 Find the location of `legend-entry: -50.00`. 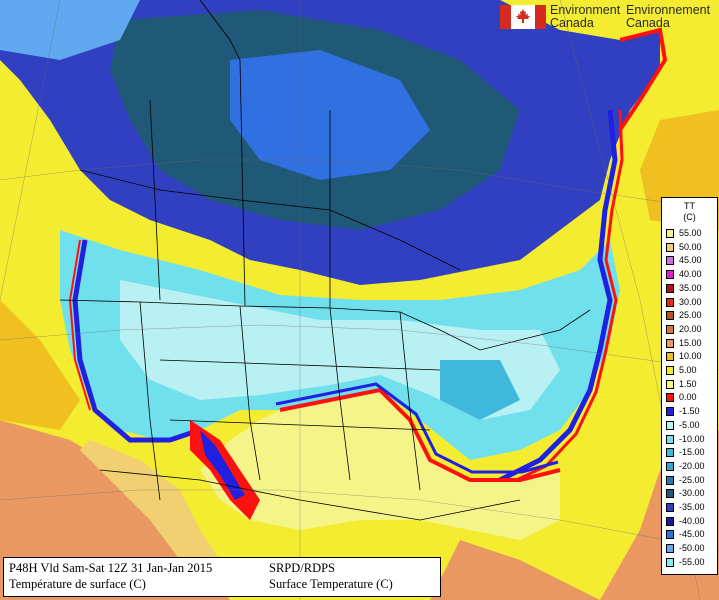

legend-entry: -50.00 is located at coordinates (691, 548).